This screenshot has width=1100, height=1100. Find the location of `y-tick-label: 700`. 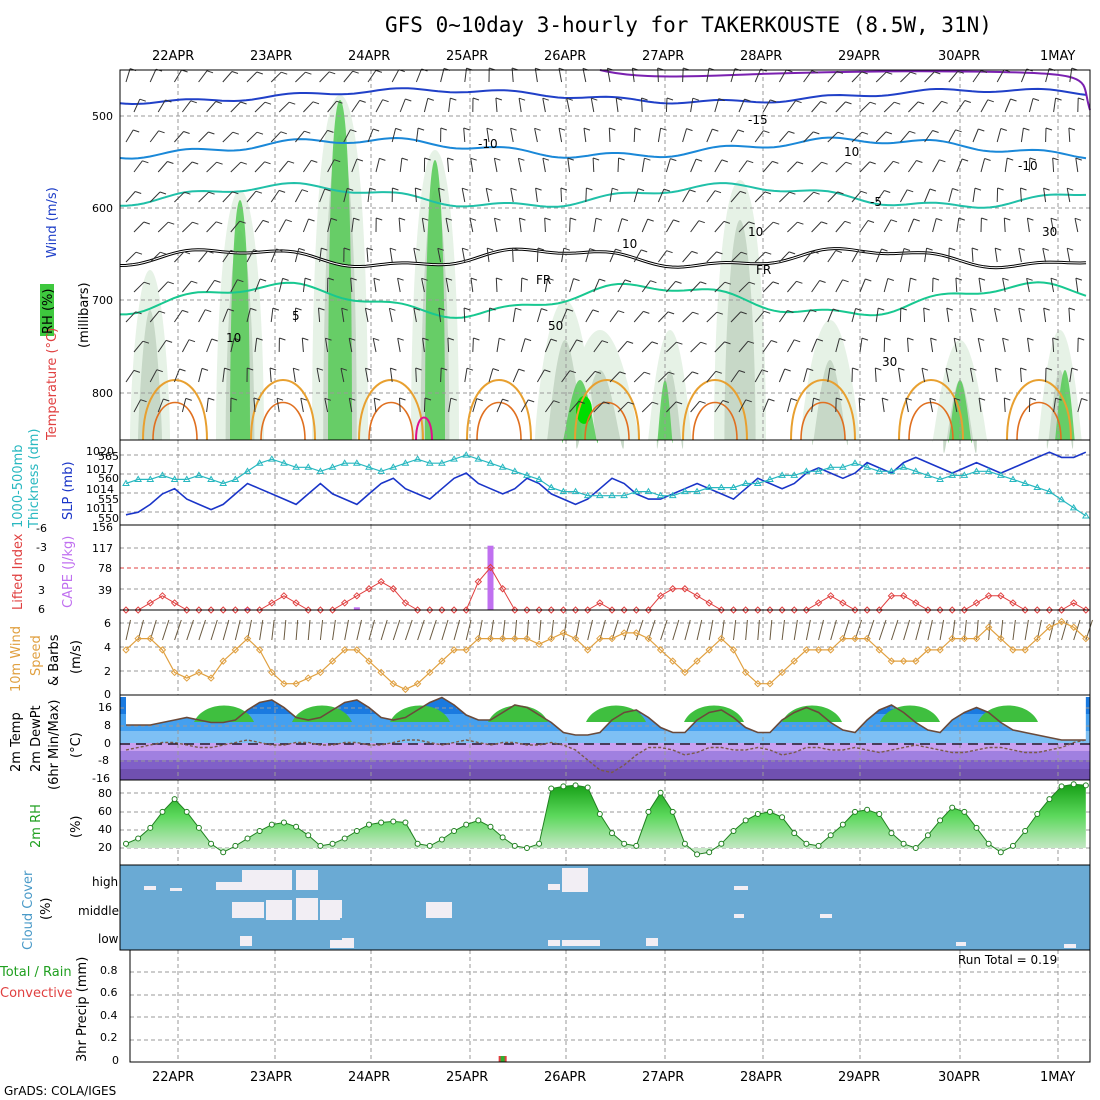

y-tick-label: 700 is located at coordinates (102, 300).